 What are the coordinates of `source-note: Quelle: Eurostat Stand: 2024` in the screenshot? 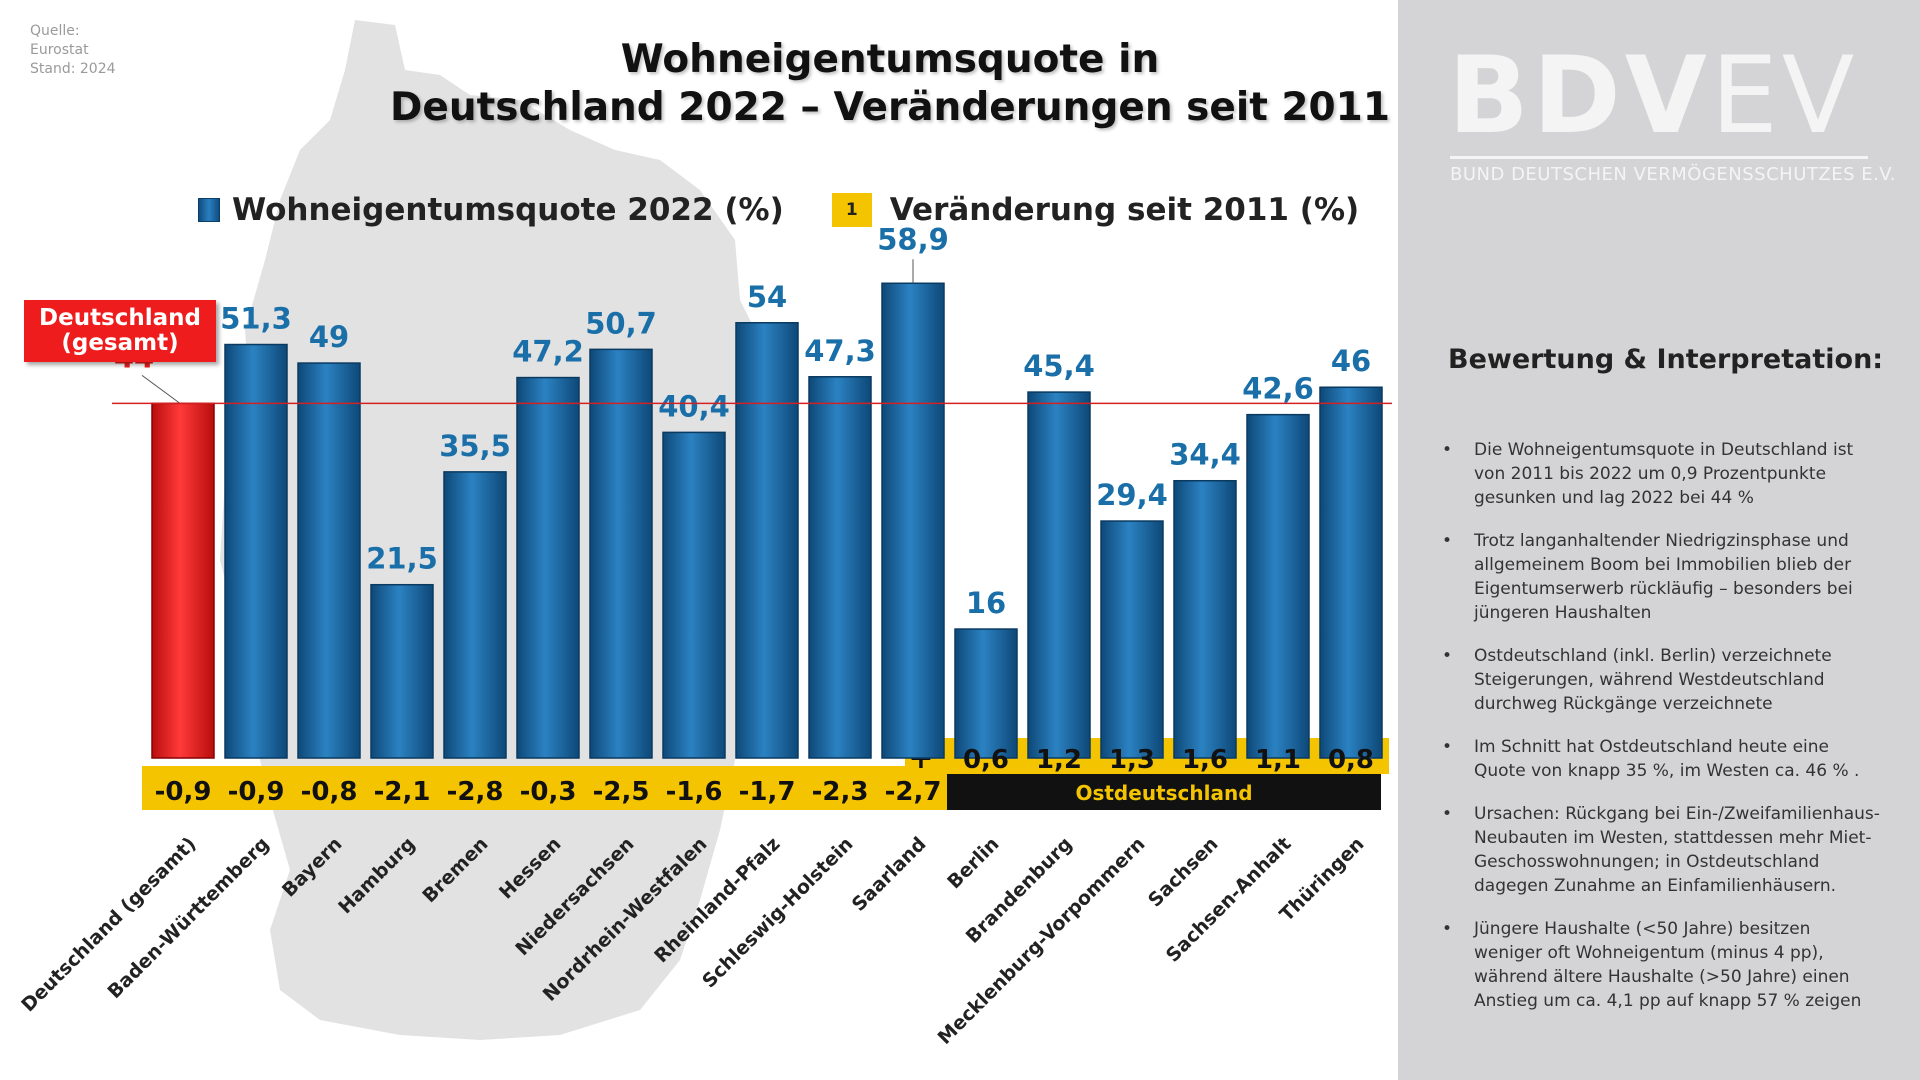 It's located at (73, 50).